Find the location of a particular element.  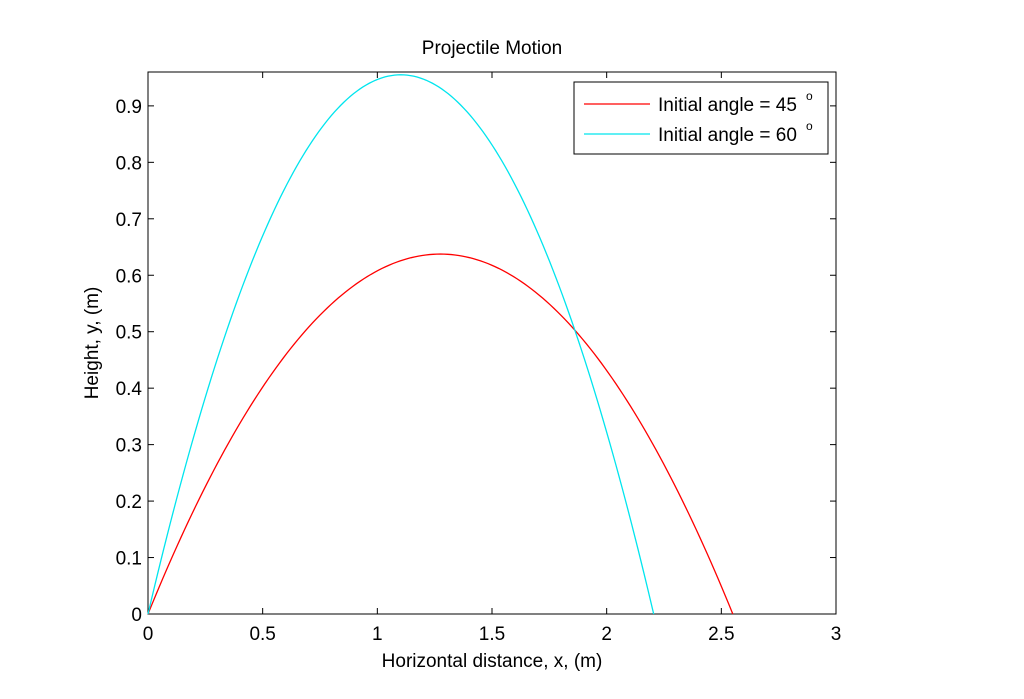

y-tick-label: 0.2 is located at coordinates (129, 502).